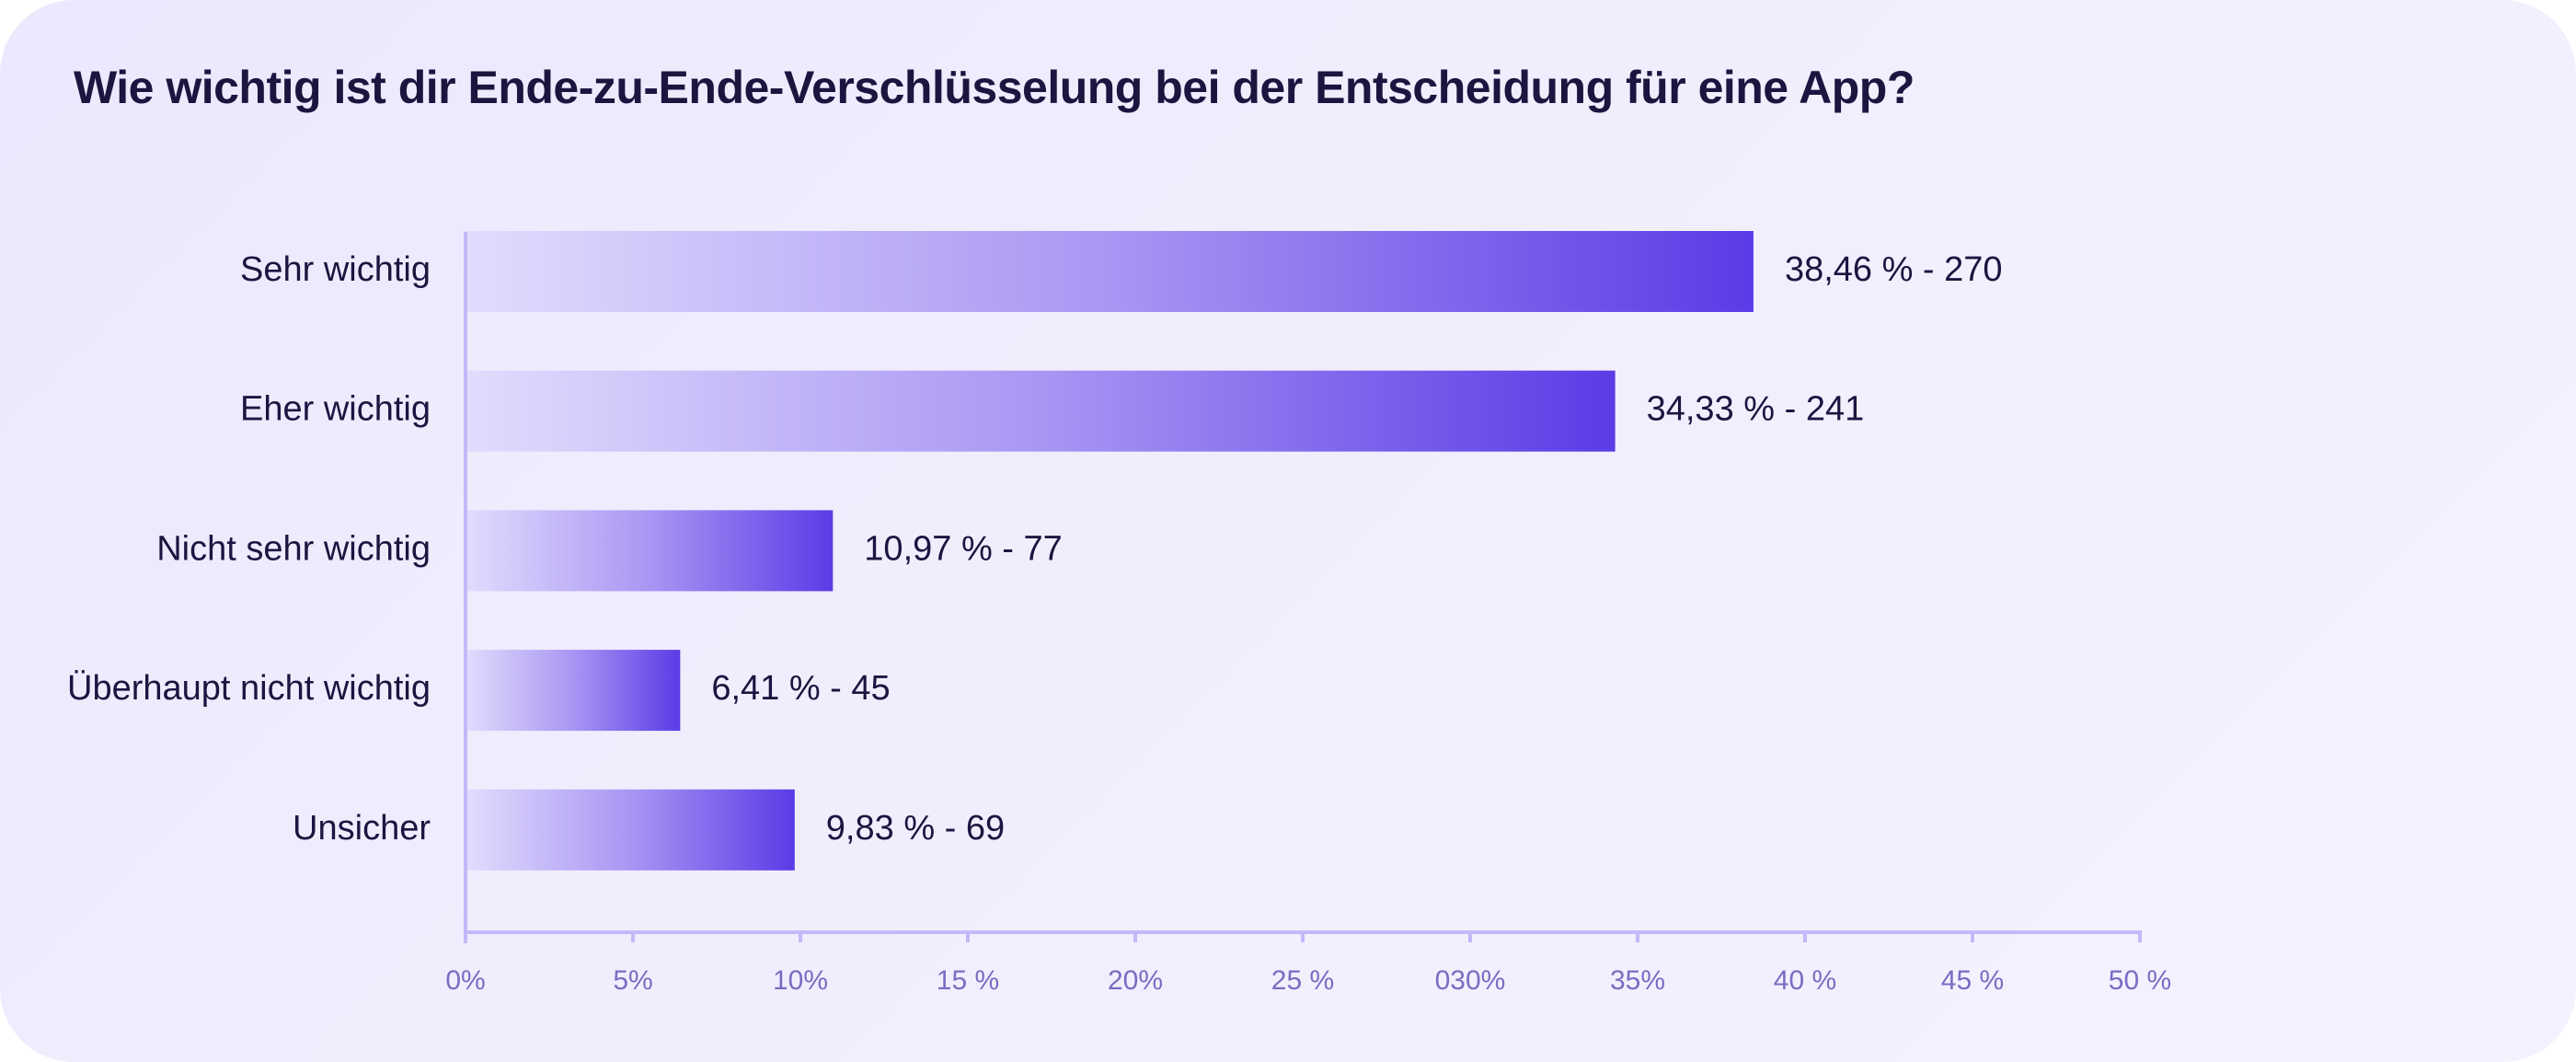 The height and width of the screenshot is (1062, 2576). Describe the element at coordinates (800, 980) in the screenshot. I see `x-tick-label: 10%` at that location.